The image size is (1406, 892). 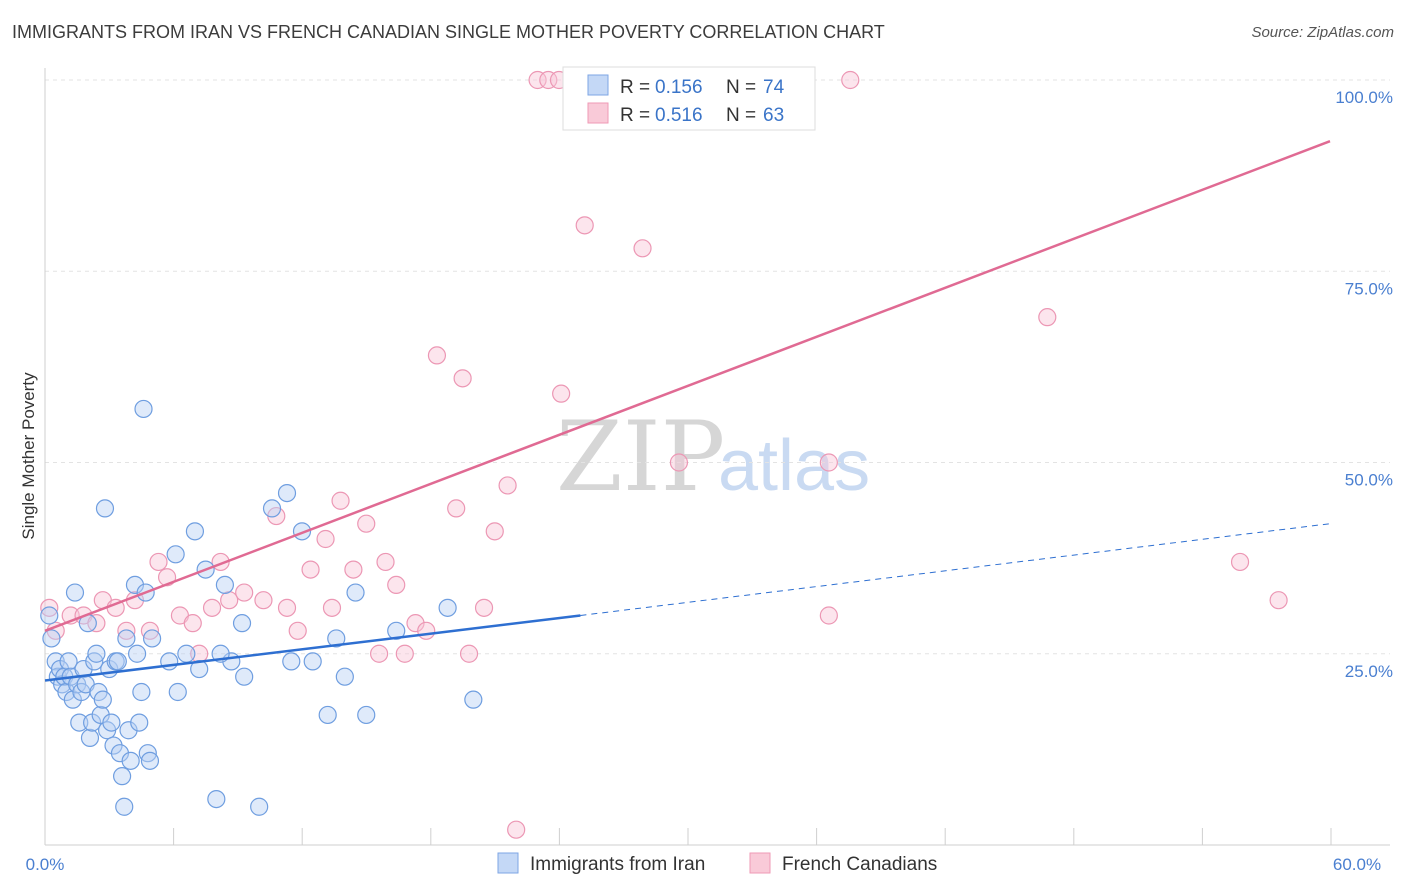 I want to click on legend-n-label-iran: N =, so click(x=741, y=87).